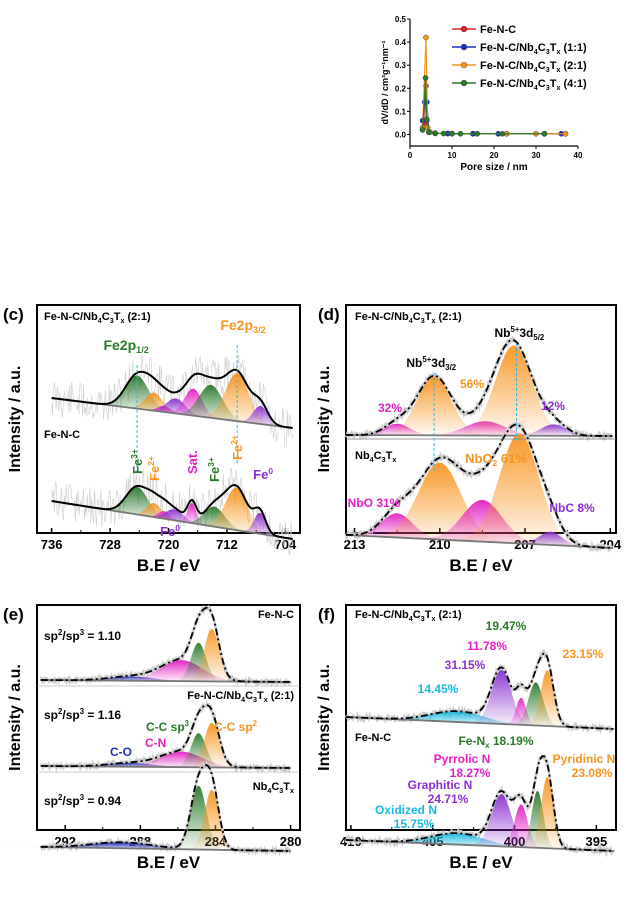  Describe the element at coordinates (137, 461) in the screenshot. I see `peak-label-rotated: Fe3+​` at that location.